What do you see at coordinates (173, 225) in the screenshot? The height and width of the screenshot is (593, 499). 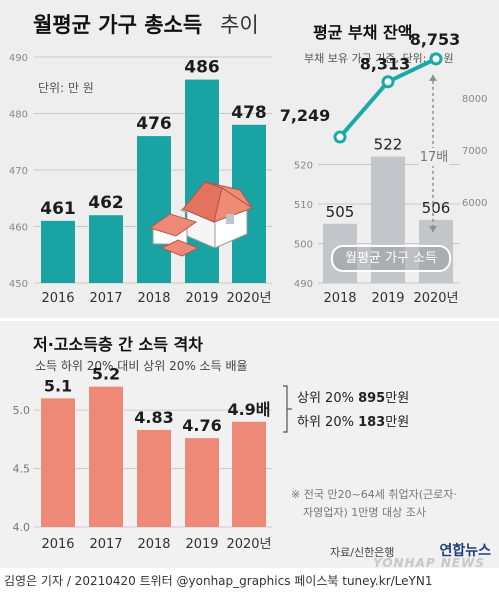 I see `house-icon-annex-roof` at bounding box center [173, 225].